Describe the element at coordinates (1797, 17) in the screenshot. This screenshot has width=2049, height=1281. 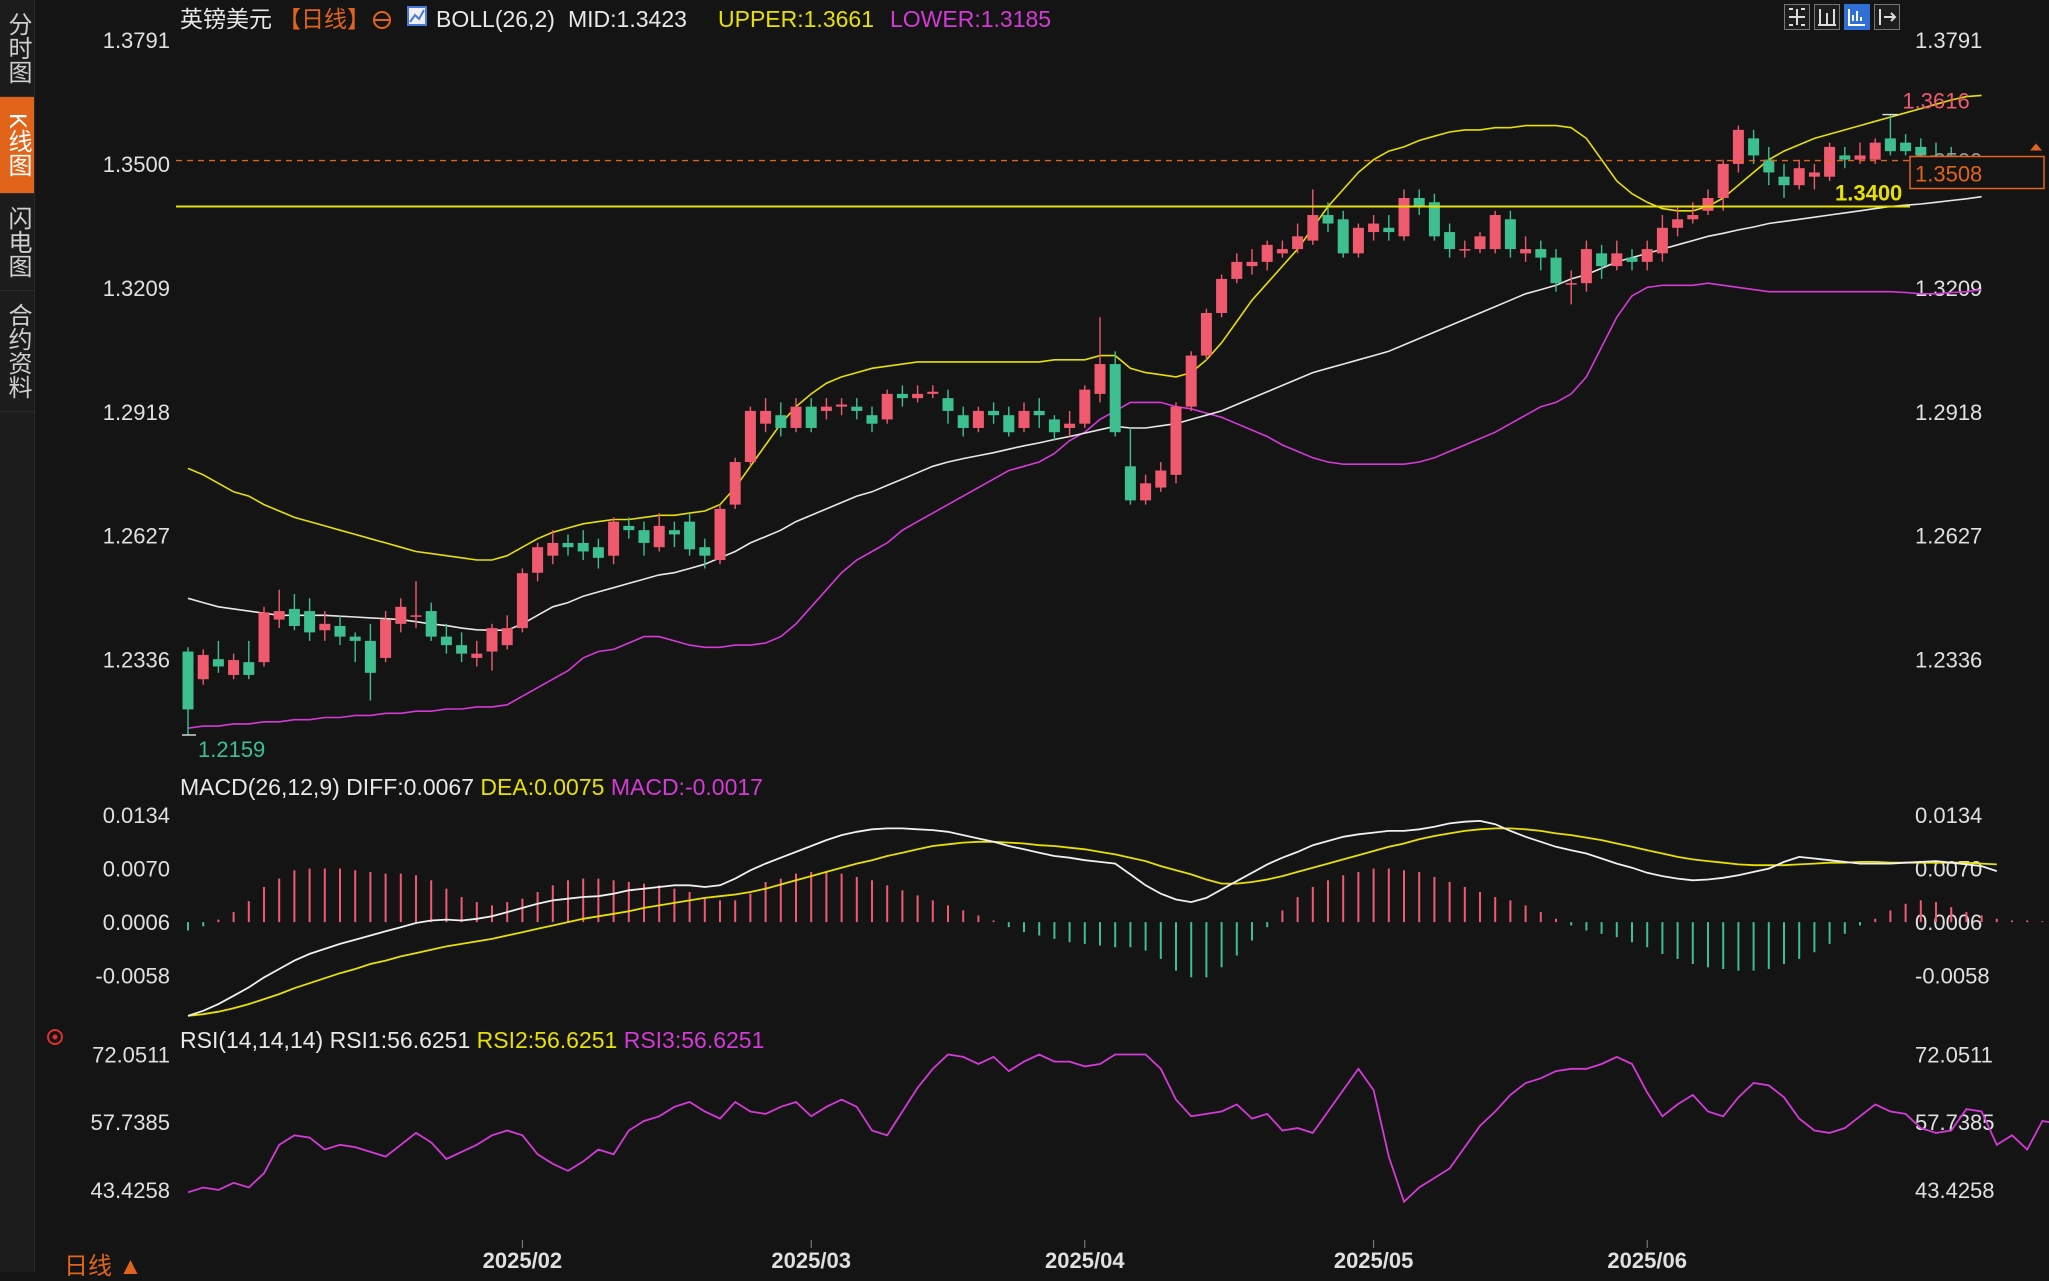
I see `grid-icon` at that location.